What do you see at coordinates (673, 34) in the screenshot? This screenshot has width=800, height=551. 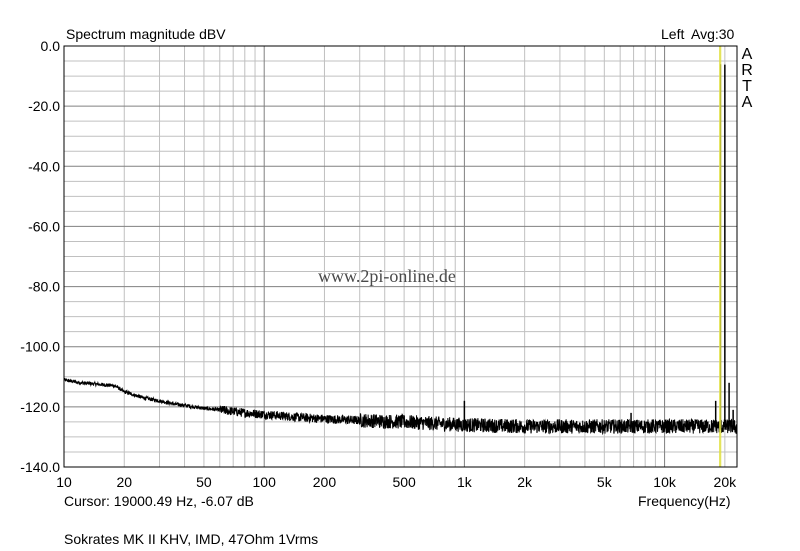 I see `channel-label: Left` at bounding box center [673, 34].